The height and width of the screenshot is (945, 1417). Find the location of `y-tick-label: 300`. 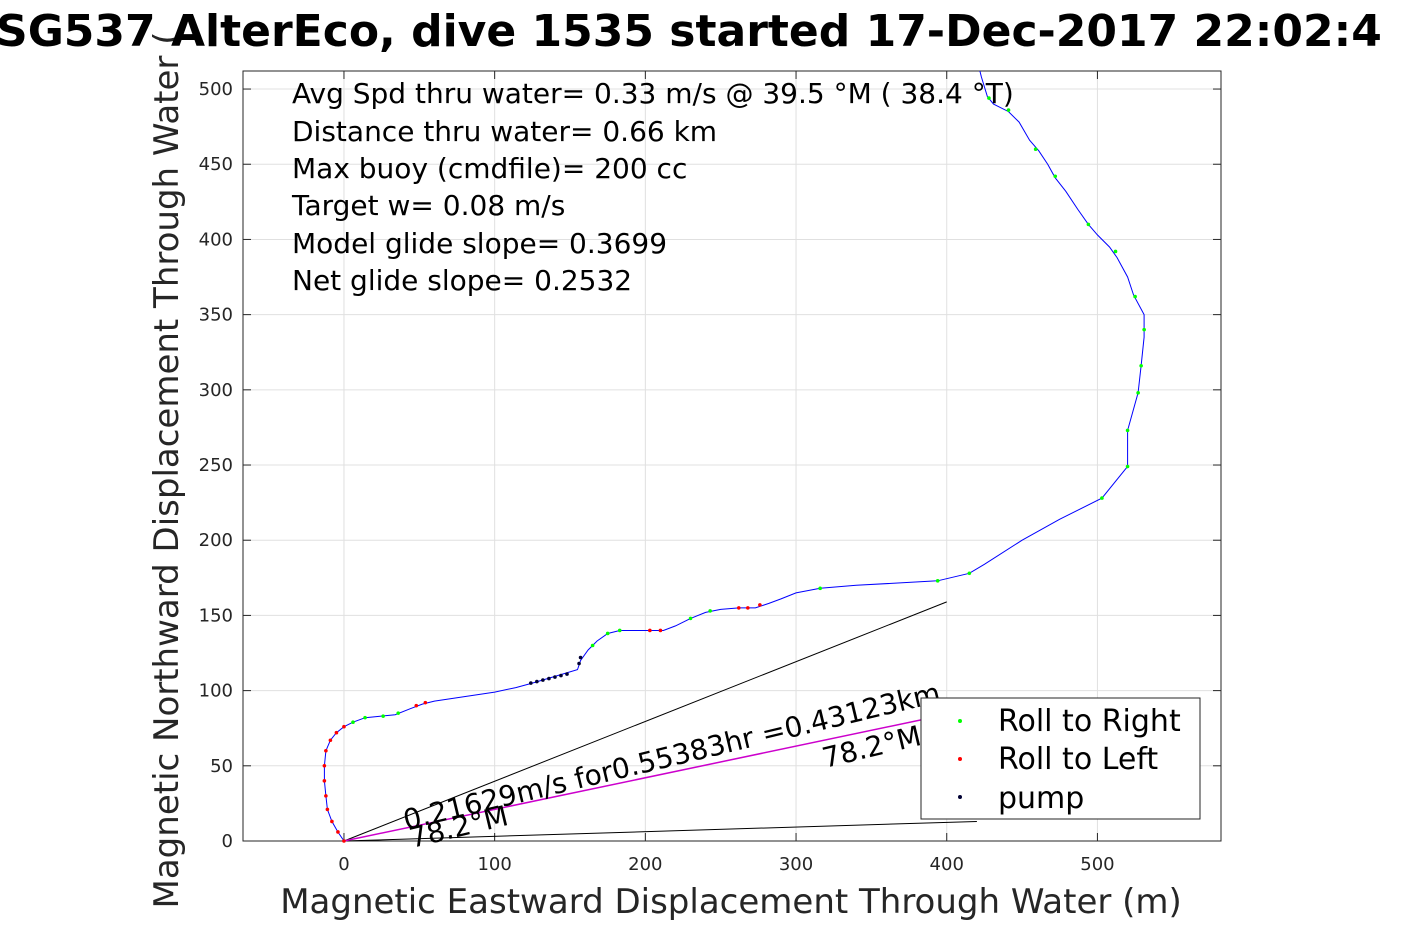

y-tick-label: 300 is located at coordinates (216, 390).